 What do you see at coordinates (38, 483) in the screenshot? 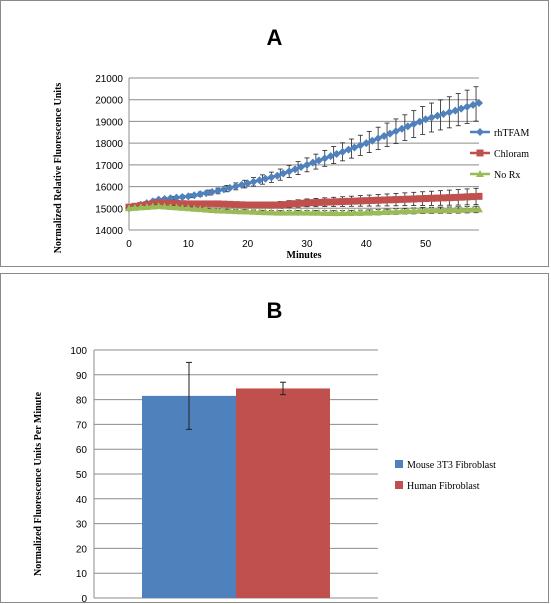
I see `y-axis-label: Normalized Fluorescence Units Per Minute` at bounding box center [38, 483].